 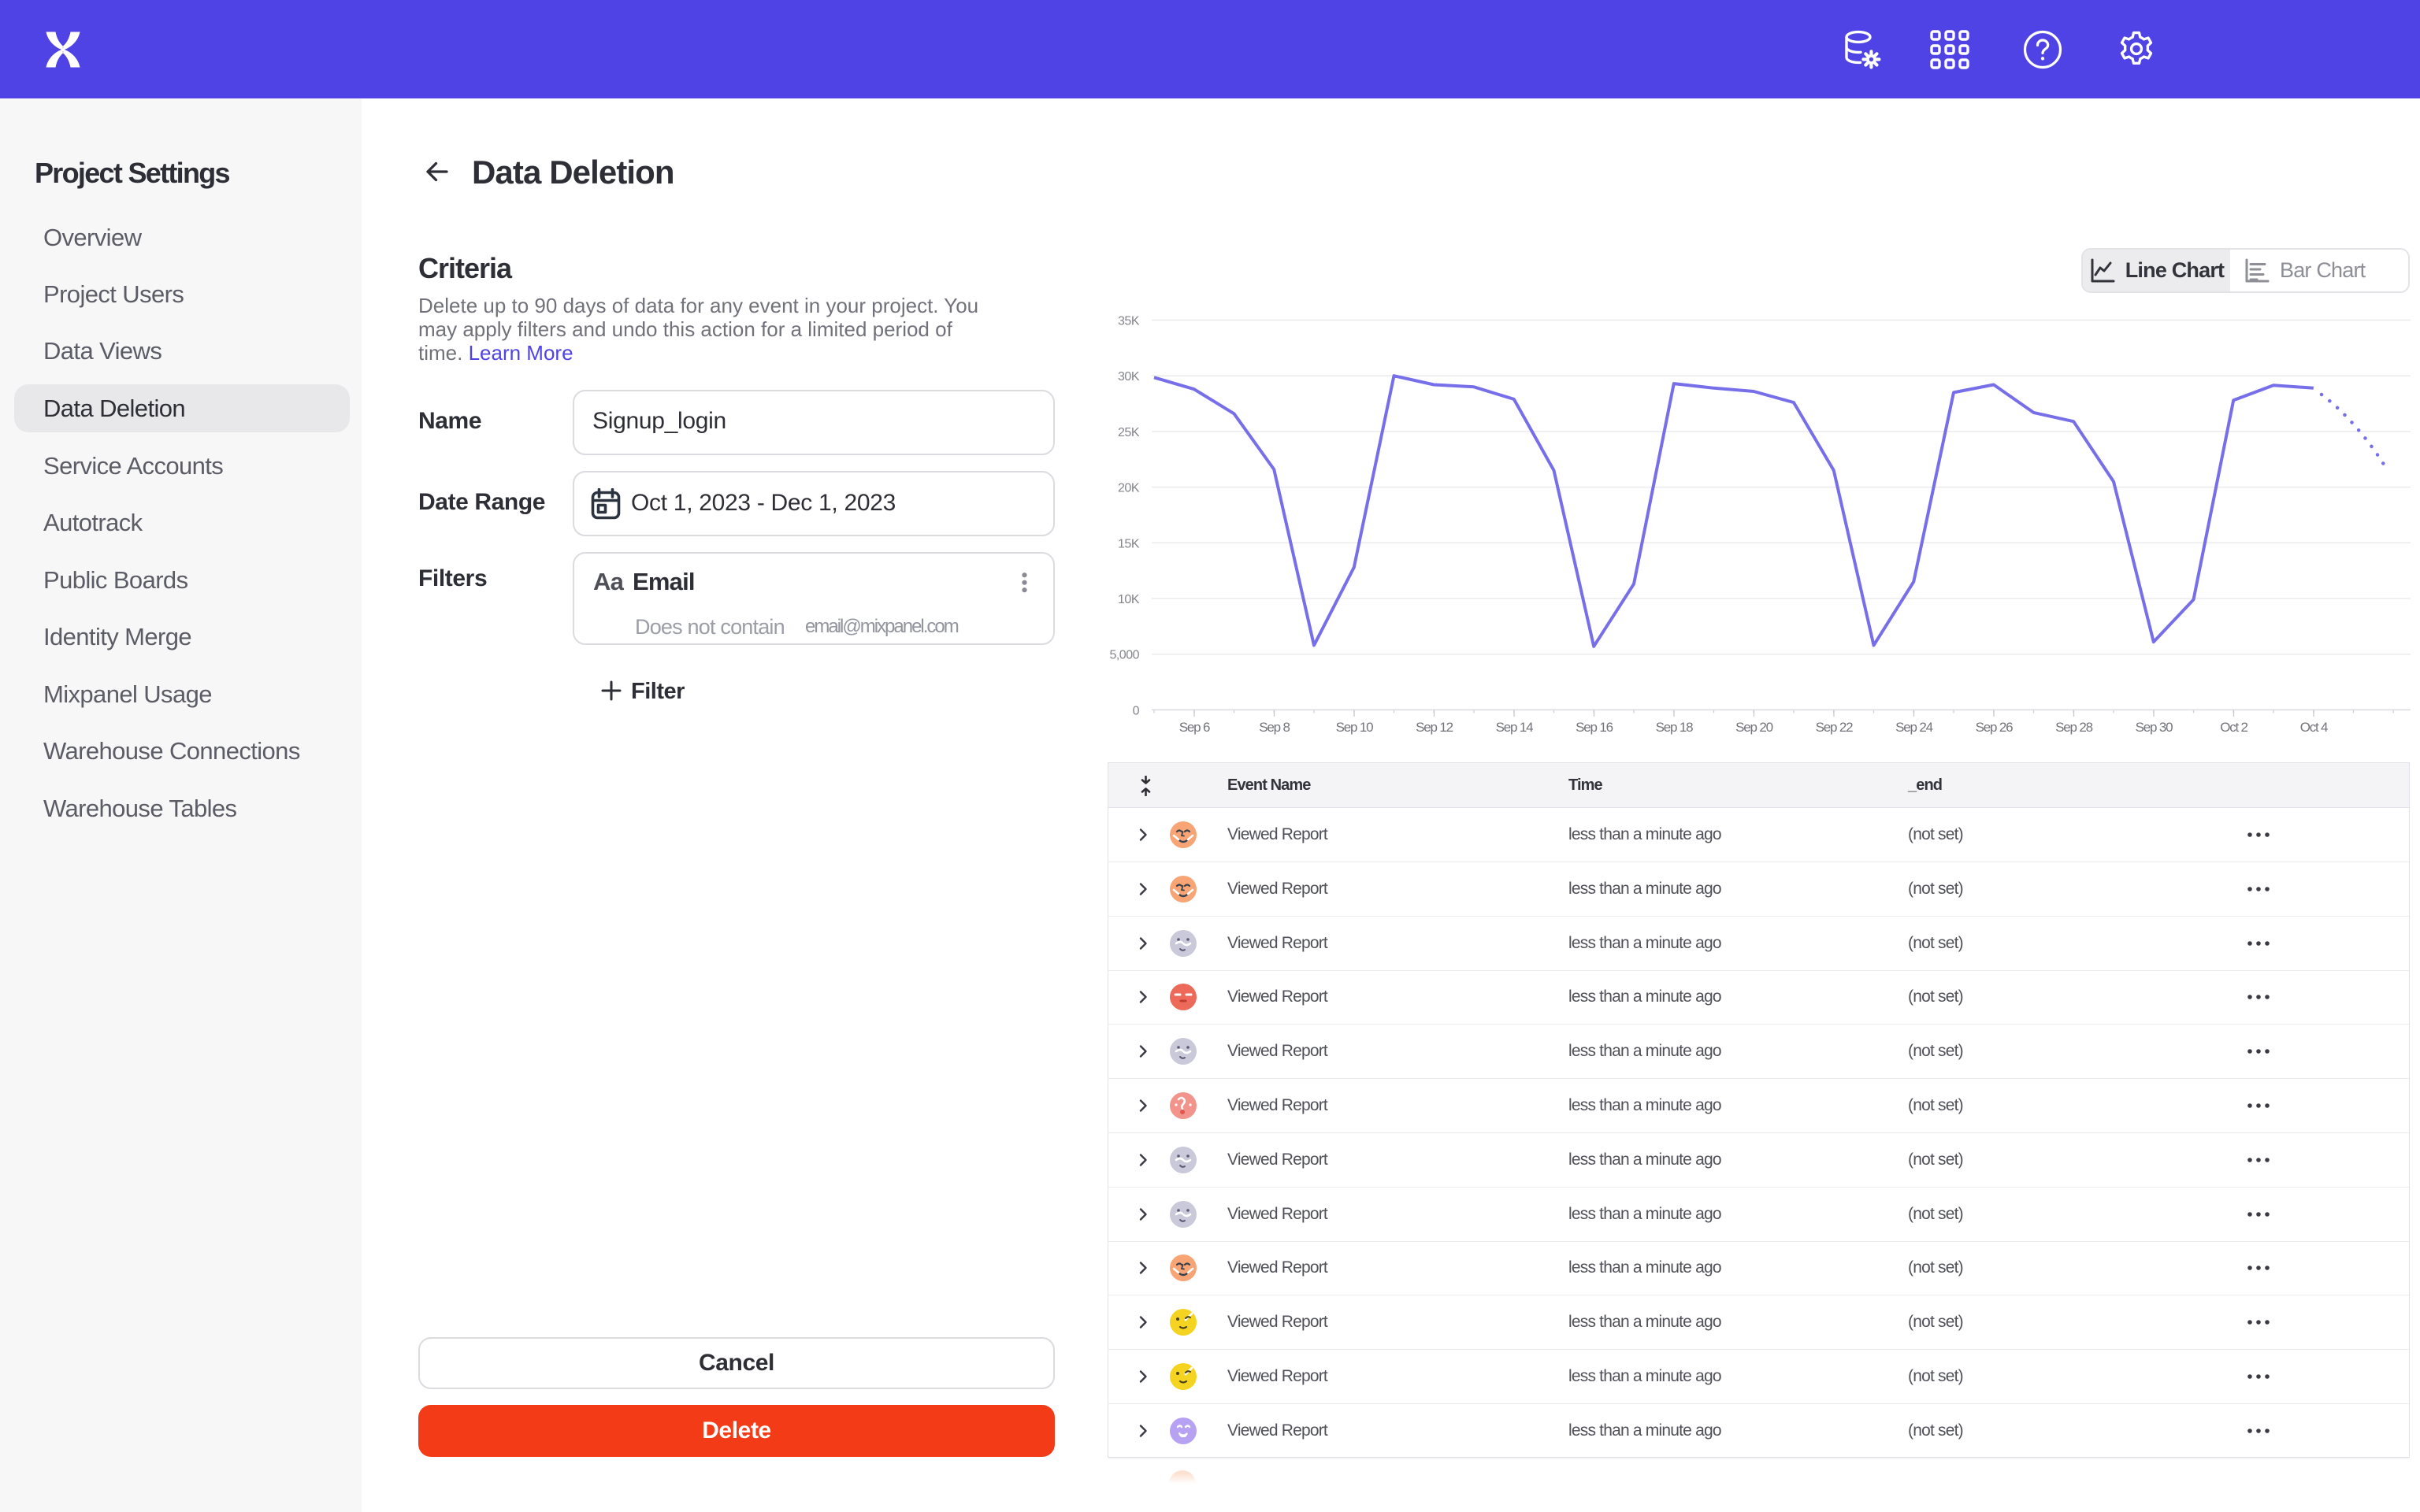 What do you see at coordinates (1594, 727) in the screenshot?
I see `svg-text: Sep 16` at bounding box center [1594, 727].